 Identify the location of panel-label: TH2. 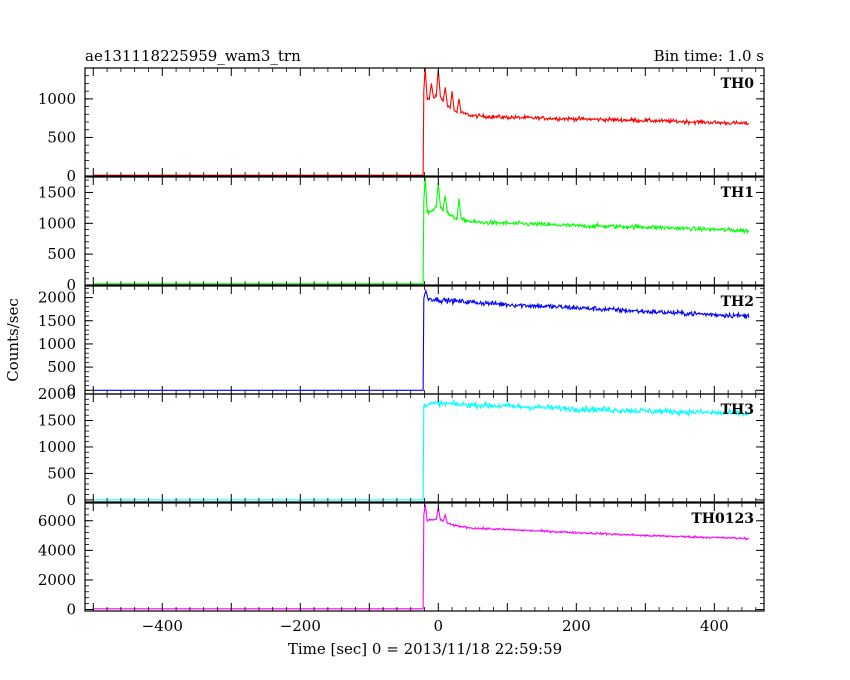
(737, 302).